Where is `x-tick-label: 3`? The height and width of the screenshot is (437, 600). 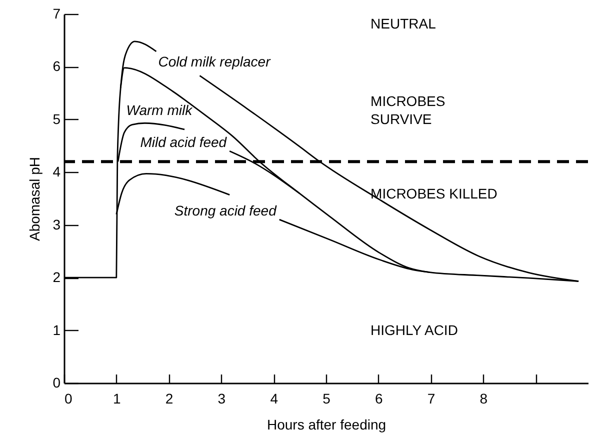 x-tick-label: 3 is located at coordinates (222, 398).